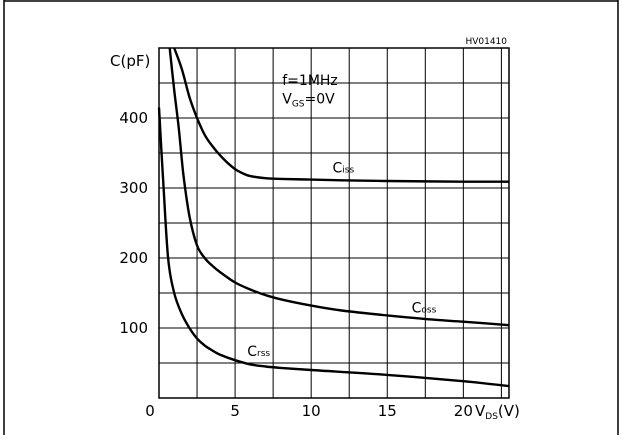 The image size is (623, 439). Describe the element at coordinates (133, 328) in the screenshot. I see `y-tick-label: 100` at that location.